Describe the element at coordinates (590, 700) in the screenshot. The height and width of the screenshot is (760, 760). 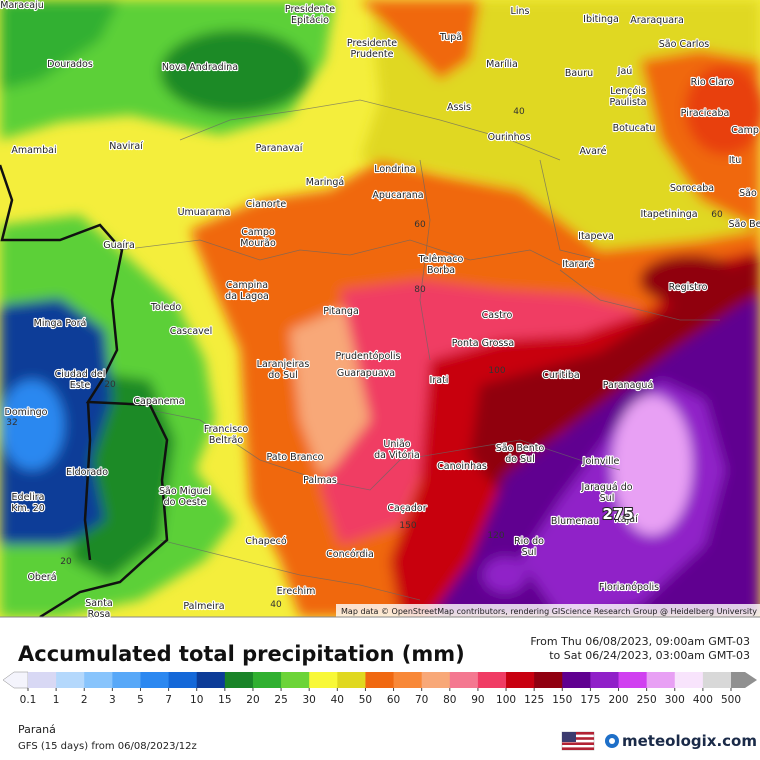
I see `legend-label: 175` at that location.